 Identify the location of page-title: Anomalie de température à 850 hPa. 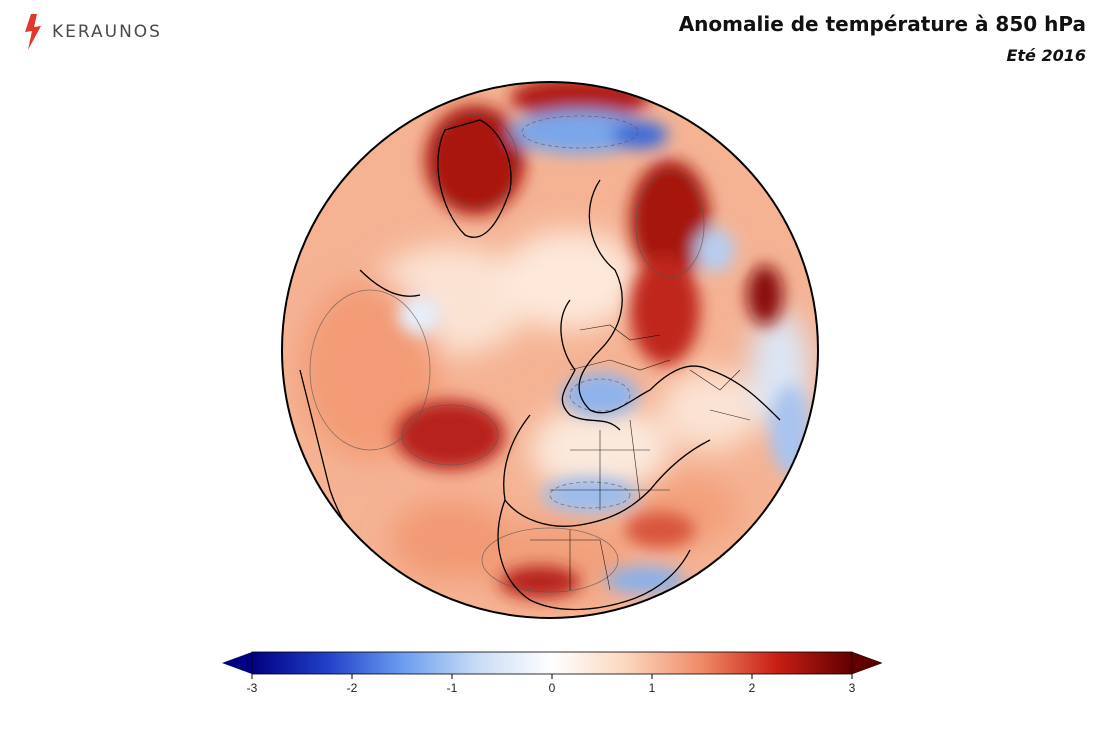
(882, 24).